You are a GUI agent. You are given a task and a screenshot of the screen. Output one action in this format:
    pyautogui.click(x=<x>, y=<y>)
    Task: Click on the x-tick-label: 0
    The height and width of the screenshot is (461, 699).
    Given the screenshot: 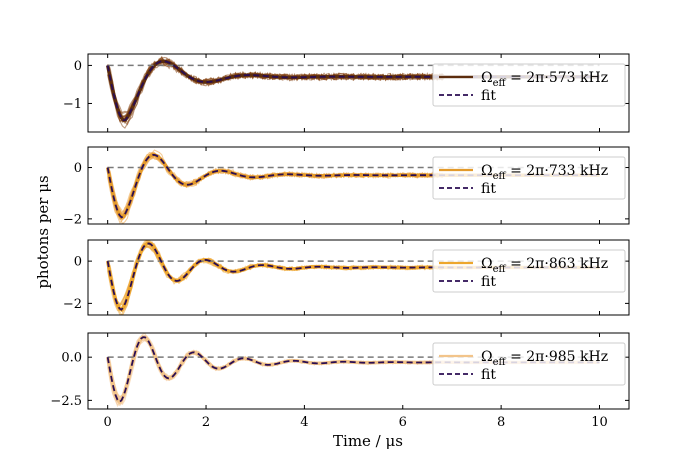 What is the action you would take?
    pyautogui.click(x=108, y=422)
    